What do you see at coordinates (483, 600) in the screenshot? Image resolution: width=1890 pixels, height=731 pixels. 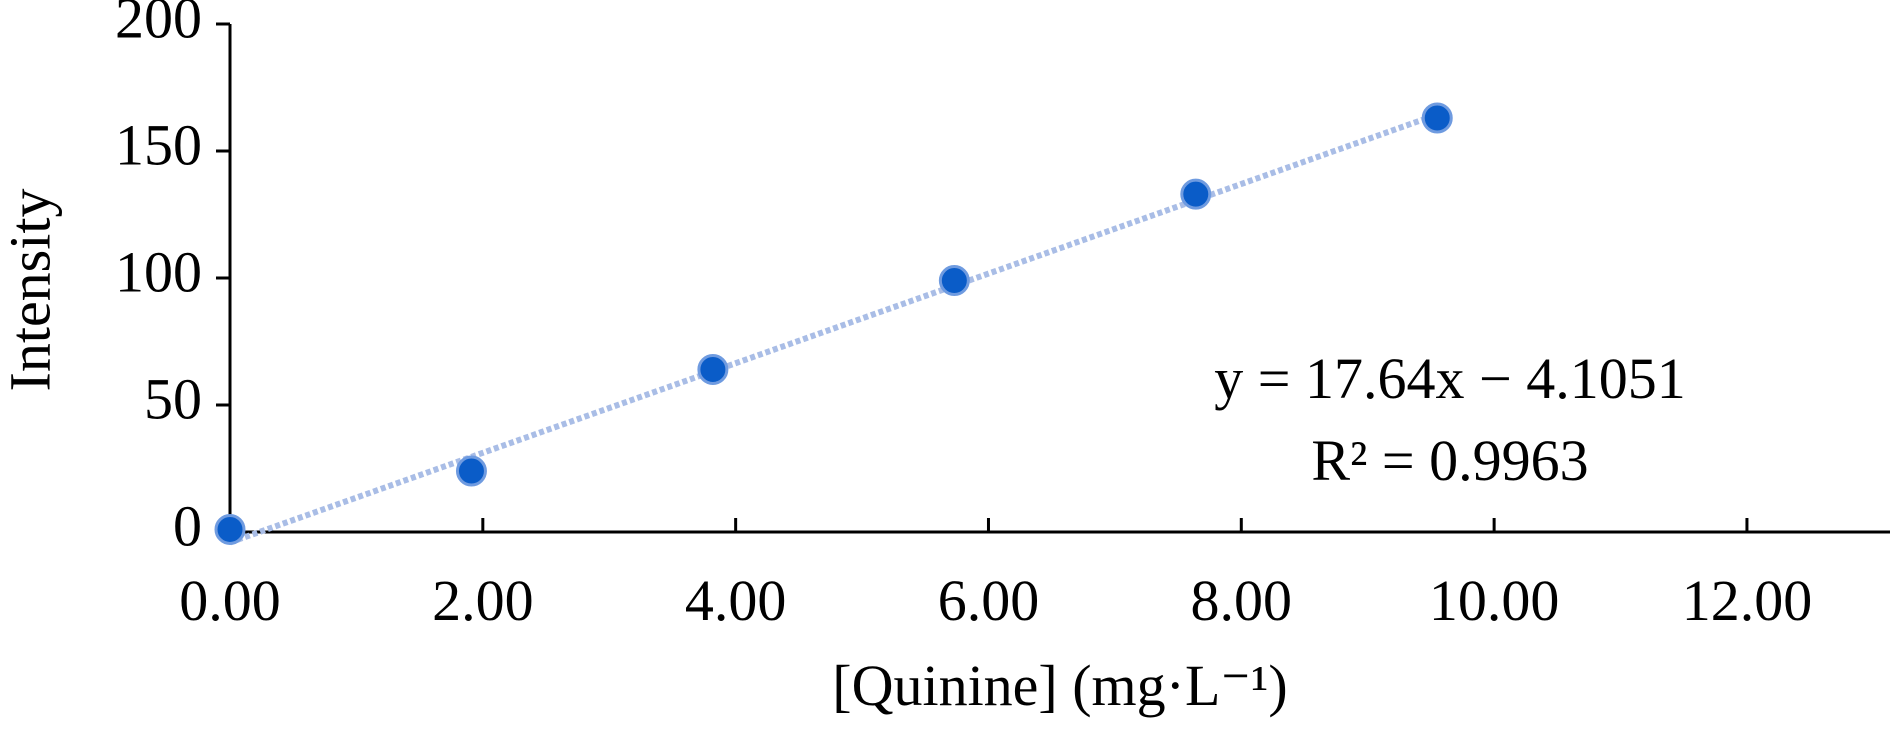 I see `x-tick-label: 2.00` at bounding box center [483, 600].